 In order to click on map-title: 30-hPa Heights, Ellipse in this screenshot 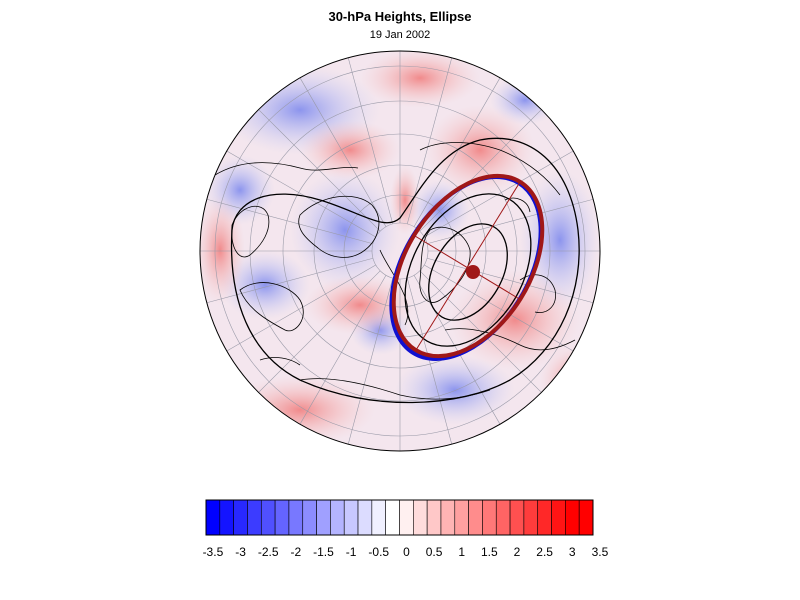, I will do `click(400, 16)`.